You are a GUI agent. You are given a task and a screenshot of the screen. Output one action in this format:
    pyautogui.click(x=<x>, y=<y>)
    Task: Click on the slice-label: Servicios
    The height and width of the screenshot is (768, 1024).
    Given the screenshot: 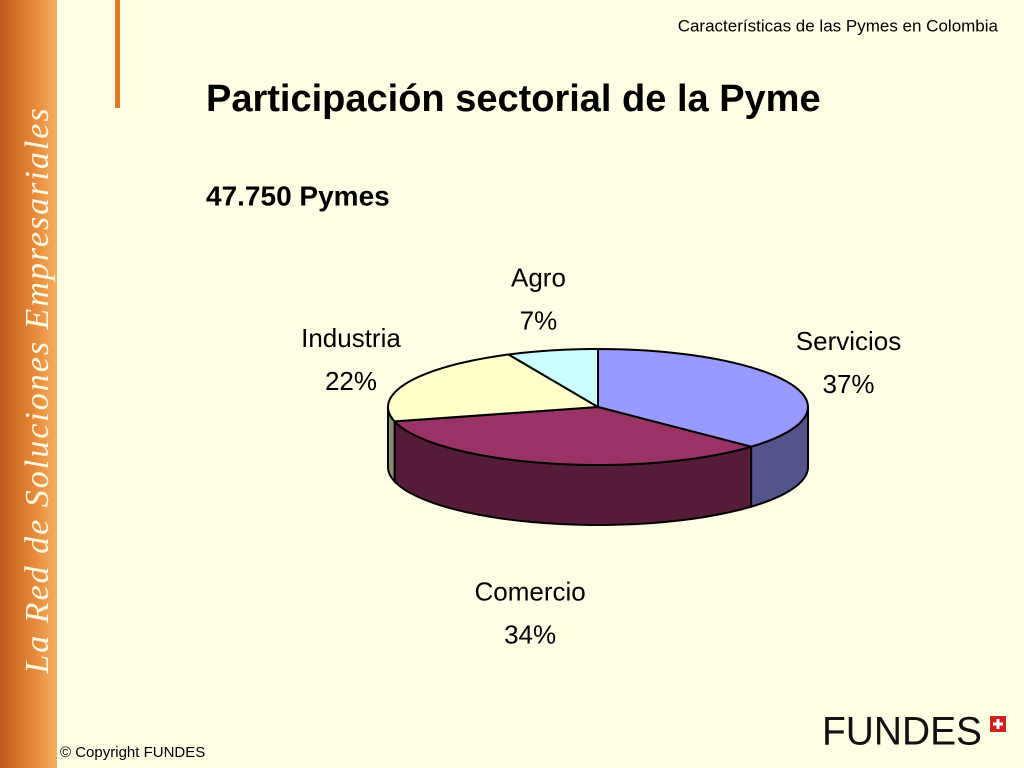 What is the action you would take?
    pyautogui.click(x=848, y=341)
    